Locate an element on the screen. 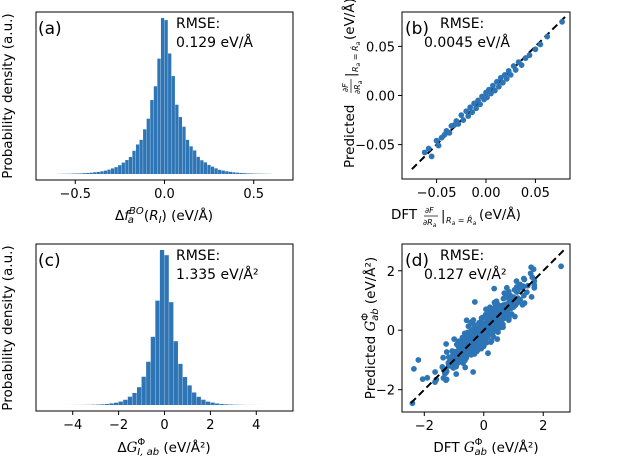 The width and height of the screenshot is (634, 476). y-axis-label-b: Predicted ∂F ∂Ra | Ra = R̂a (eV/Å) is located at coordinates (352, 84).